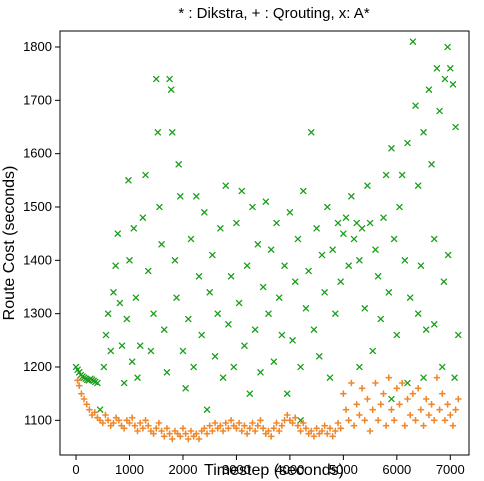 This screenshot has height=481, width=484. What do you see at coordinates (9, 243) in the screenshot?
I see `y-axis-label: Route Cost (seconds)` at bounding box center [9, 243].